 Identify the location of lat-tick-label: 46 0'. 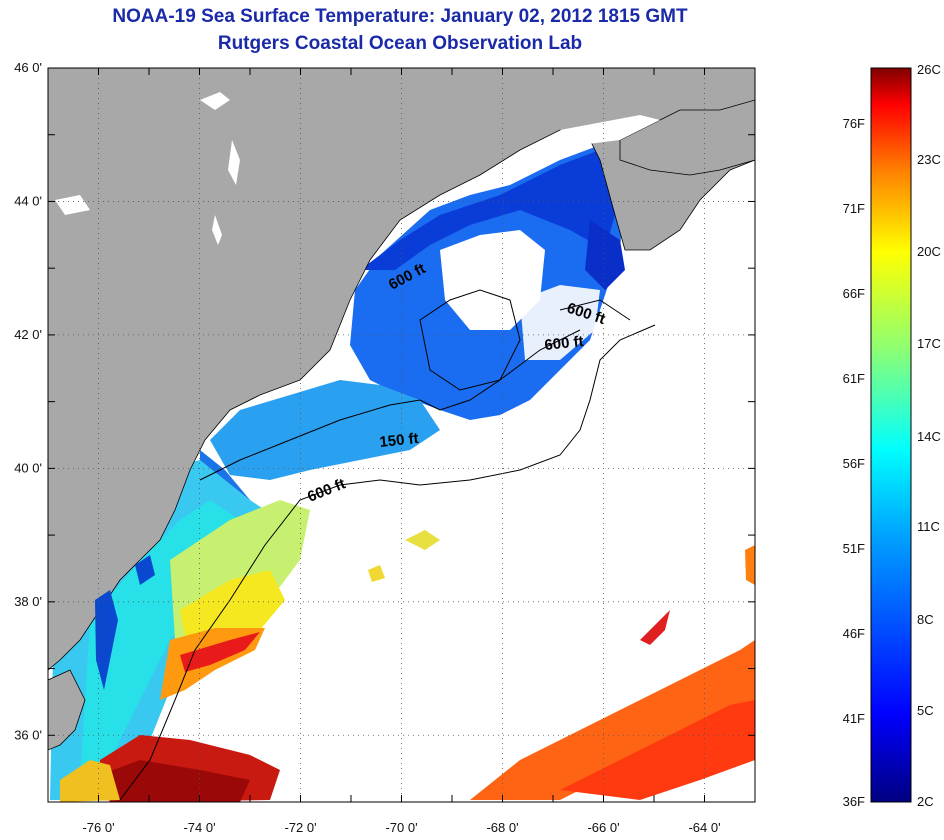
(28, 67).